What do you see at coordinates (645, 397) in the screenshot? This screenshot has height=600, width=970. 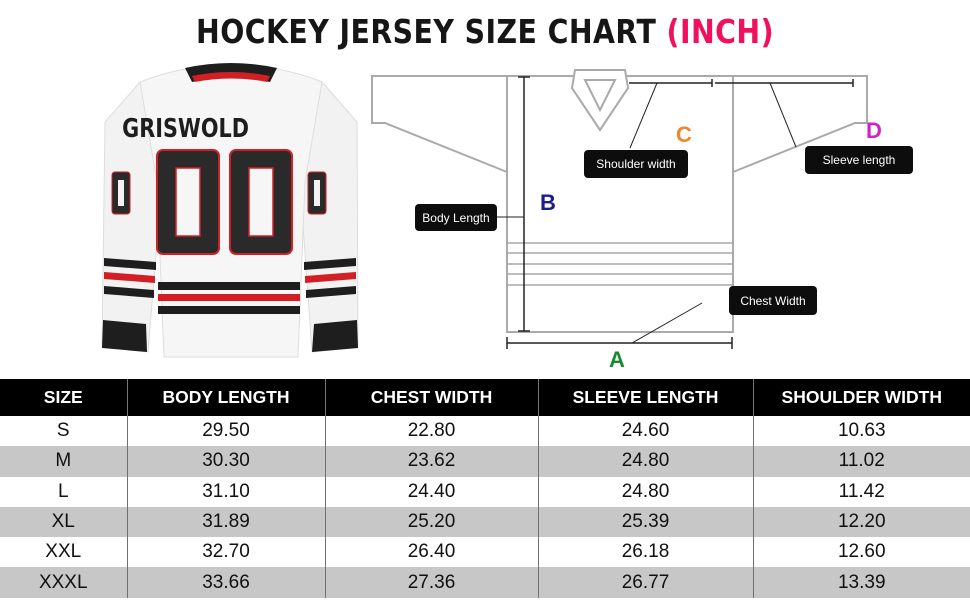 I see `col-header-sleeve-length: SLEEVE LENGTH` at bounding box center [645, 397].